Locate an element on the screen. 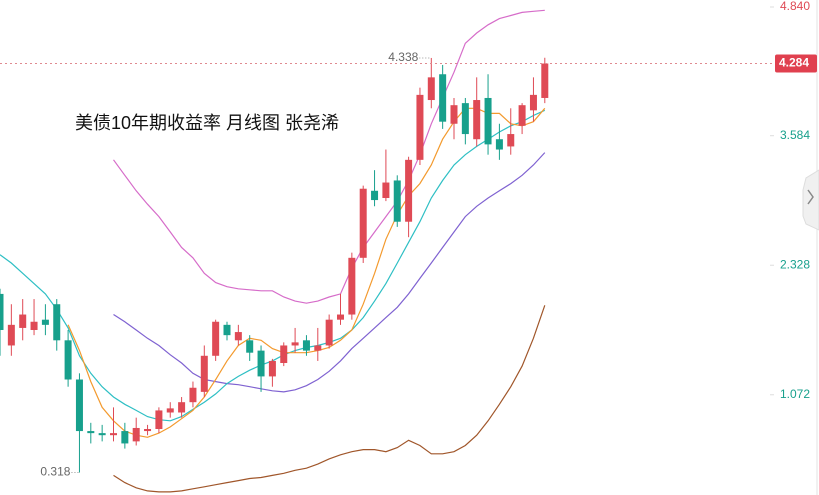 Image resolution: width=819 pixels, height=495 pixels. low-label: 0.318 is located at coordinates (55, 472).